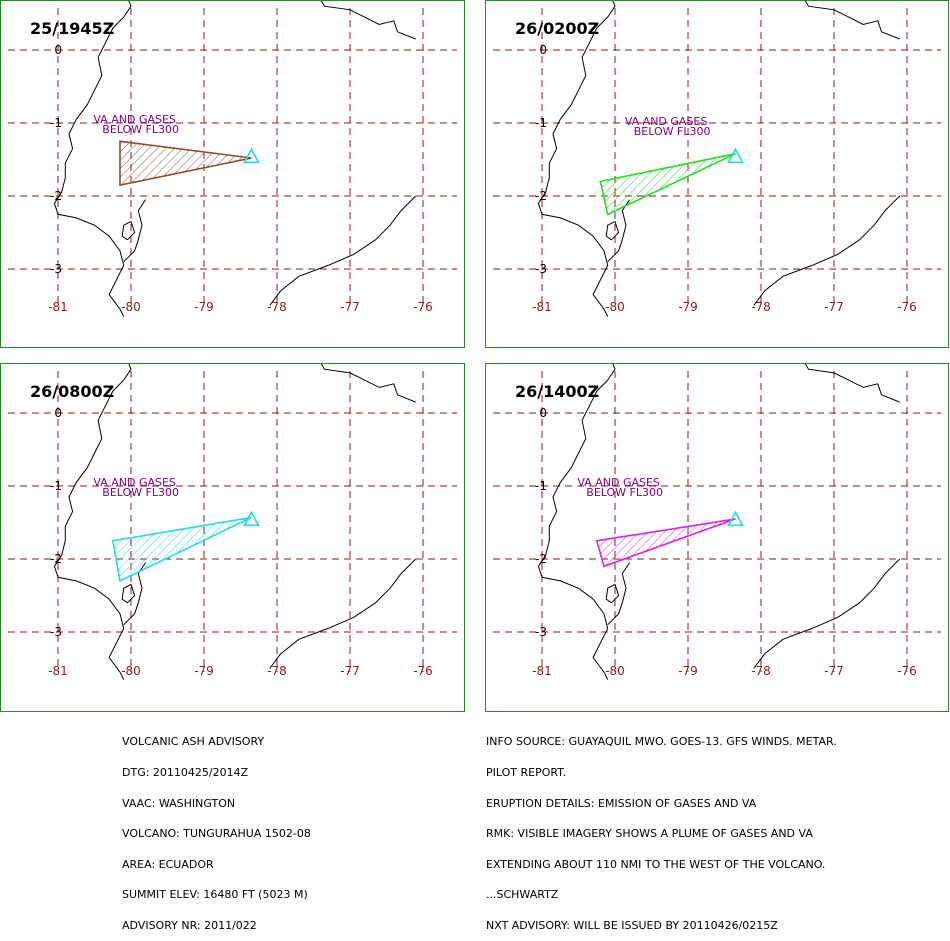 Image resolution: width=950 pixels, height=941 pixels. Describe the element at coordinates (179, 803) in the screenshot. I see `advisory-left-line: VAAC: WASHINGTON` at that location.